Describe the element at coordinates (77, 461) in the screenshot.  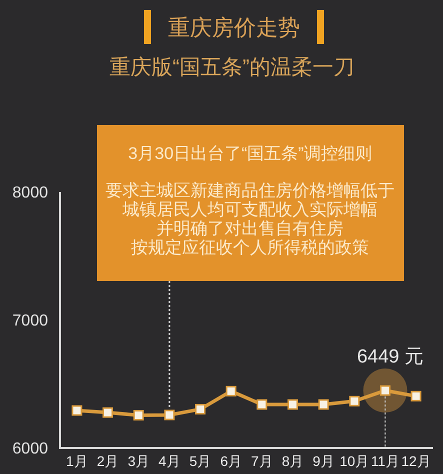
I see `x-tick-label: 1月` at that location.